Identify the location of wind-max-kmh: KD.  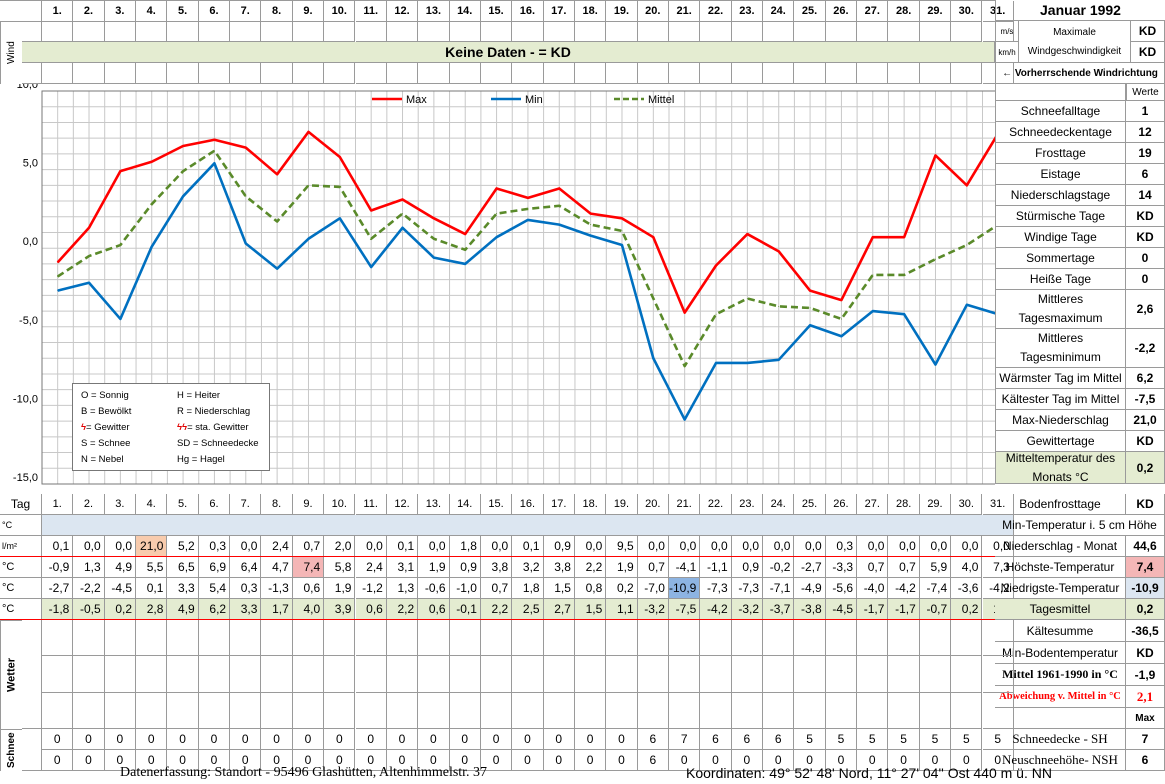
(1148, 52).